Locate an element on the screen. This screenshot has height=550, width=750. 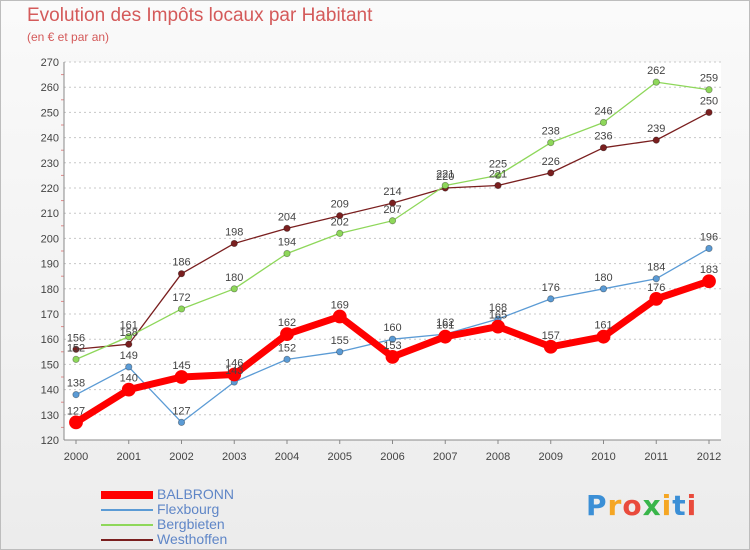
data-label: 152 is located at coordinates (76, 348).